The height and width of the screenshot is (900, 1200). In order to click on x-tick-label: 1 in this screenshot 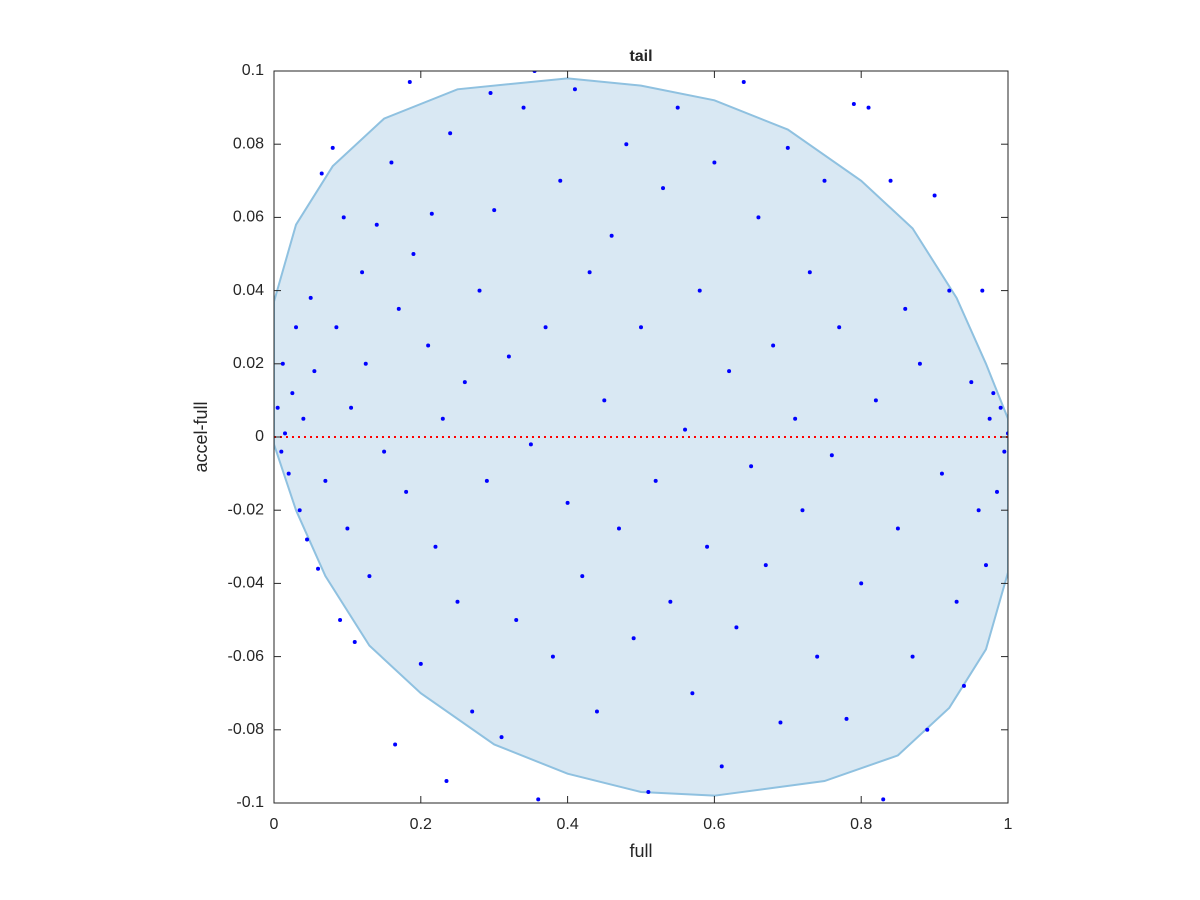, I will do `click(1008, 824)`.